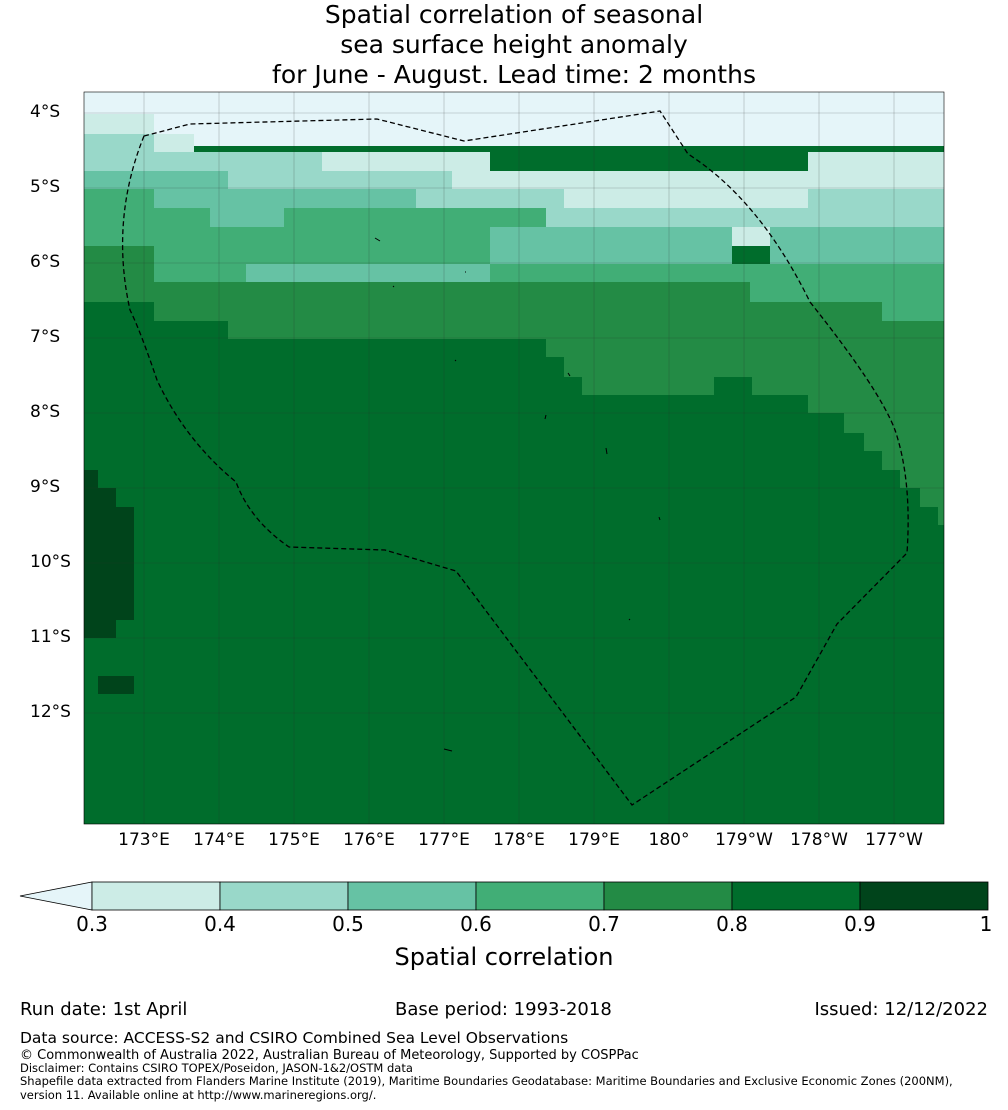 This screenshot has height=1110, width=1008. I want to click on lat-label: 6°S, so click(45, 262).